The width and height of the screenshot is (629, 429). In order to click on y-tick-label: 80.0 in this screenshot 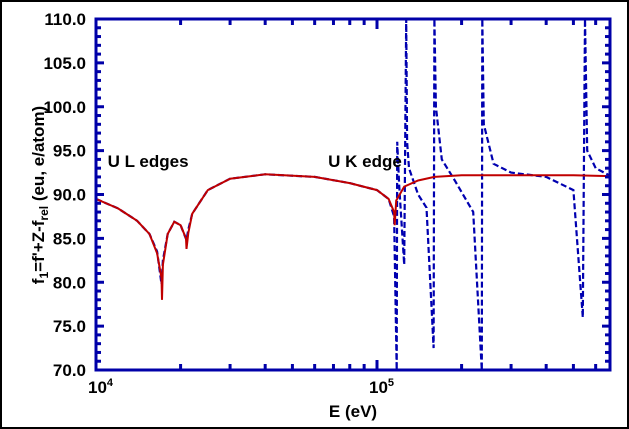, I will do `click(69, 282)`.